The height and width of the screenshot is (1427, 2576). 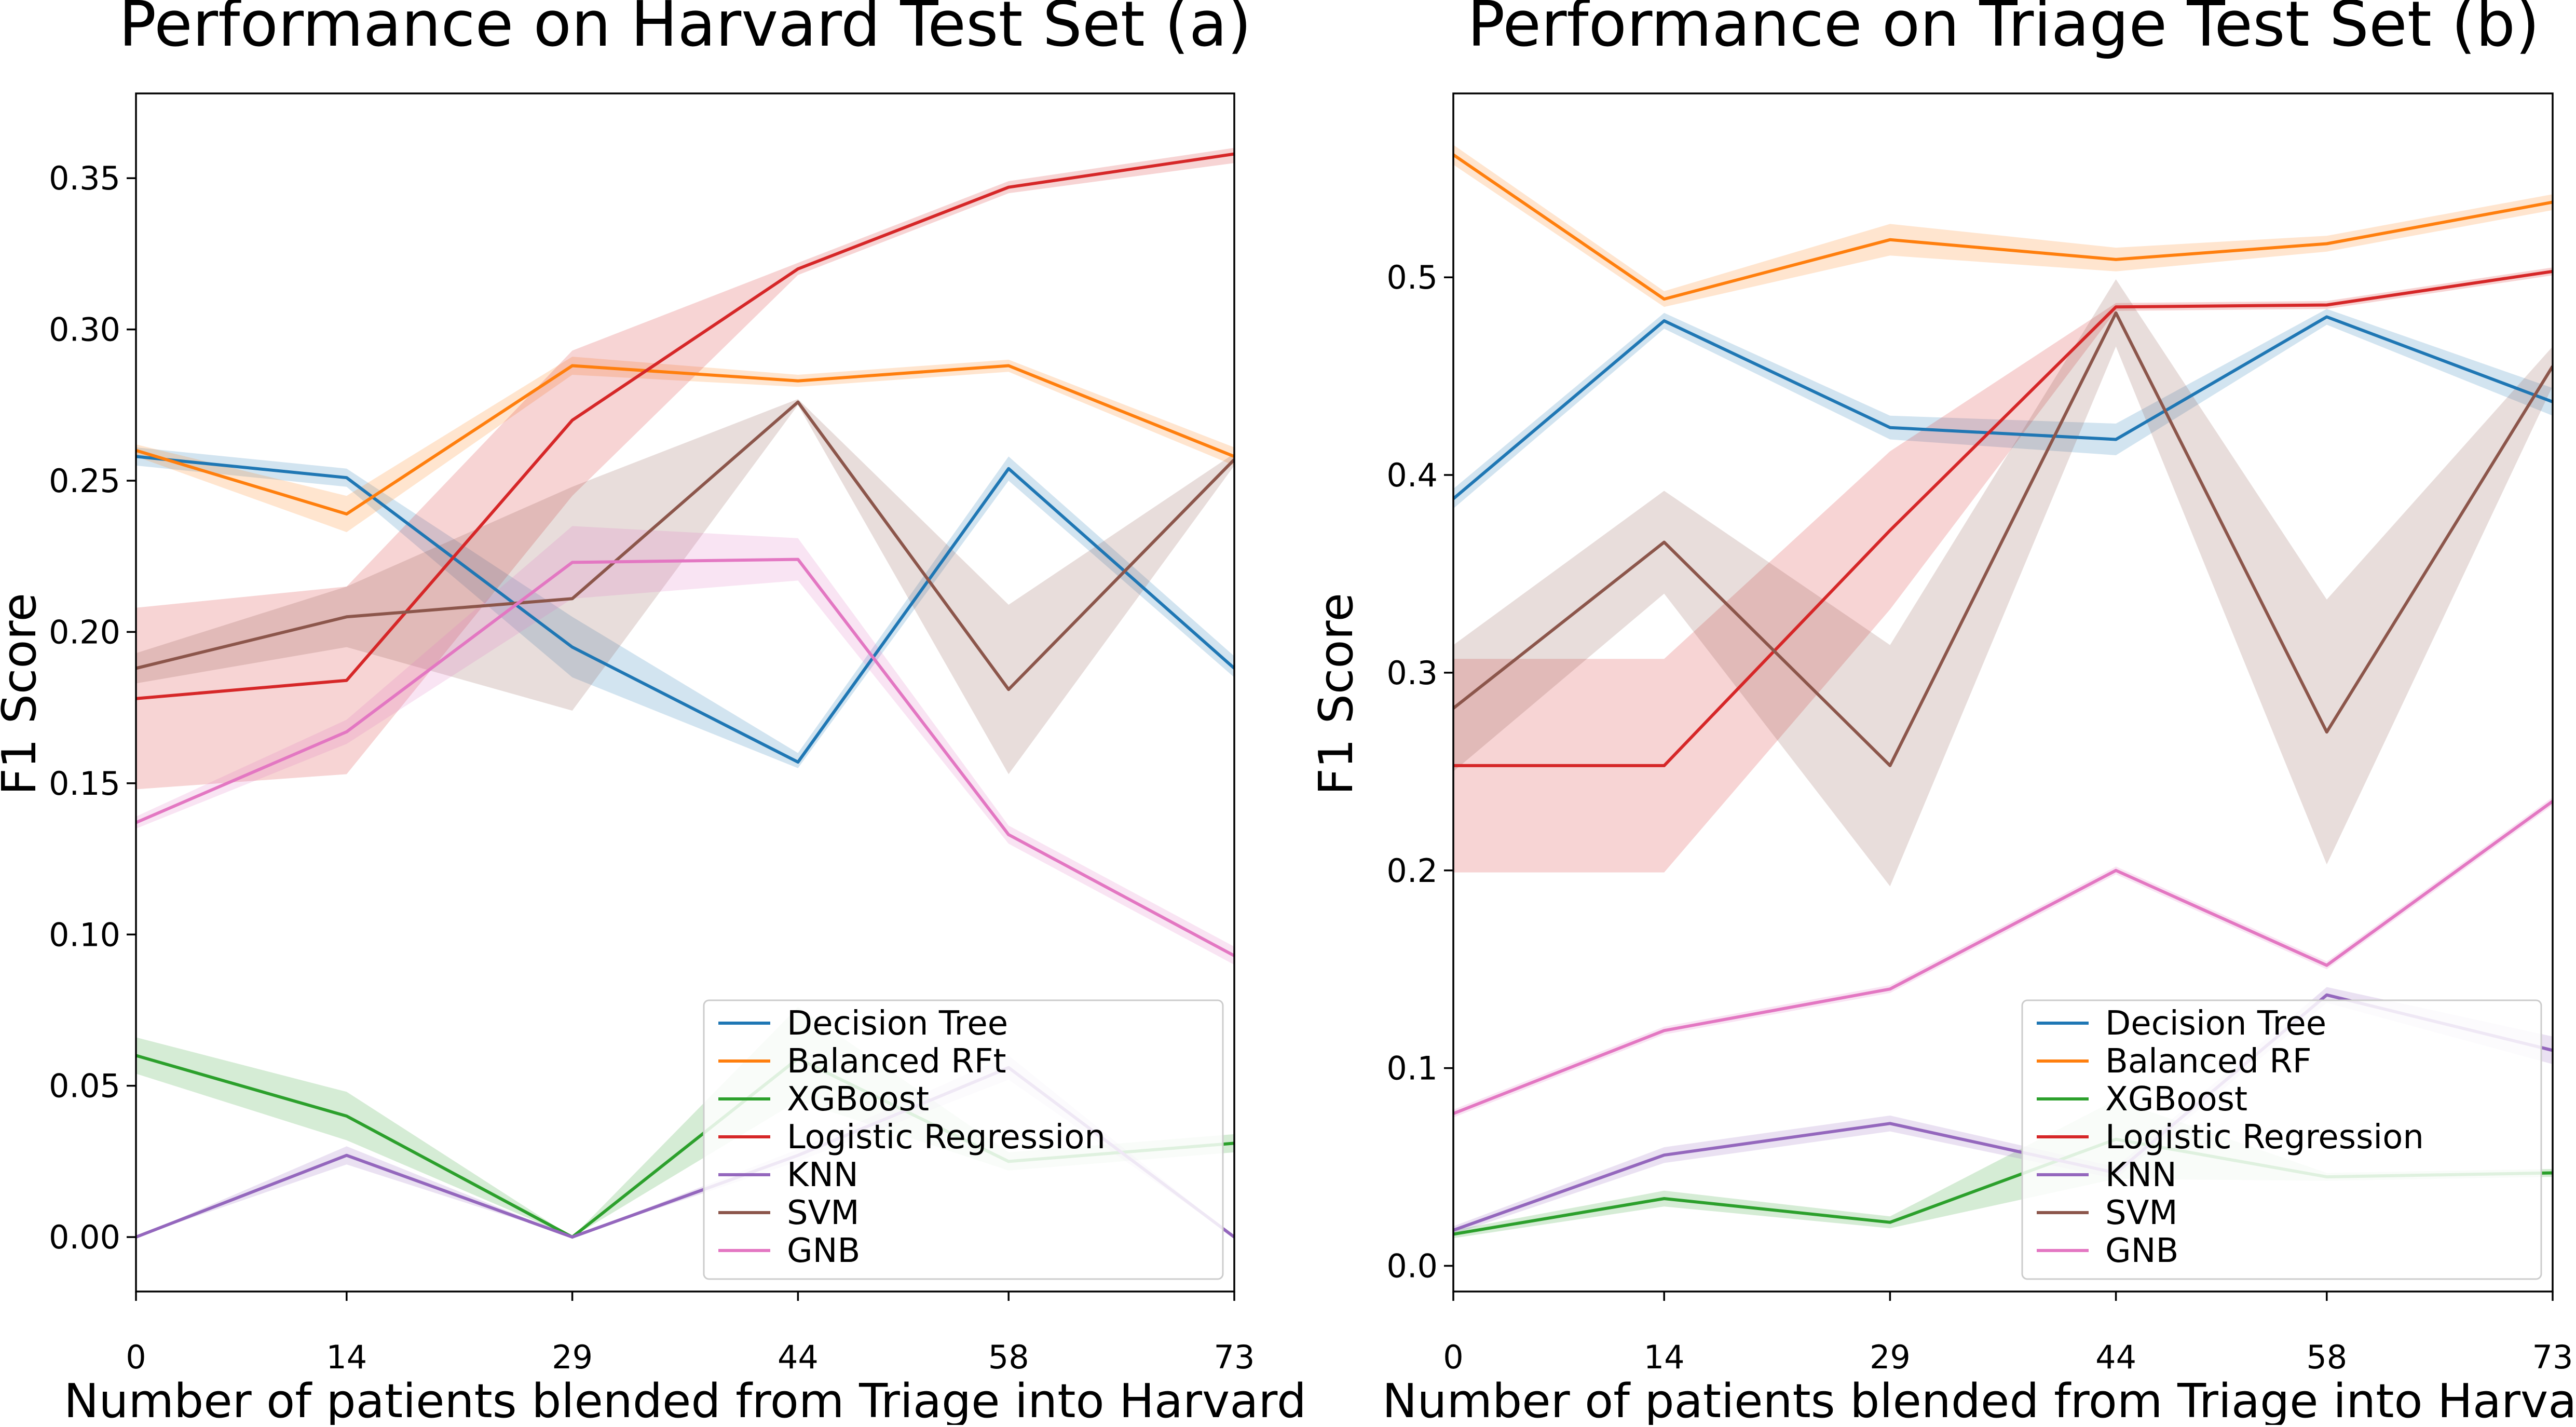 What do you see at coordinates (84, 330) in the screenshot?
I see `y-tick-label: 0.30` at bounding box center [84, 330].